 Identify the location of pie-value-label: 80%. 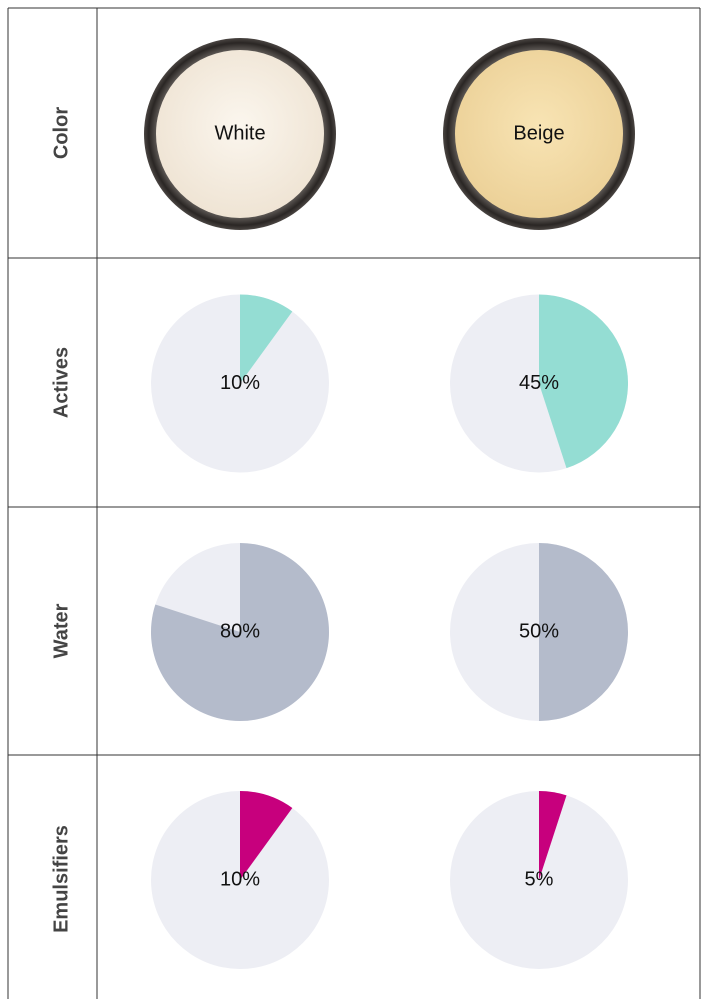
(240, 631).